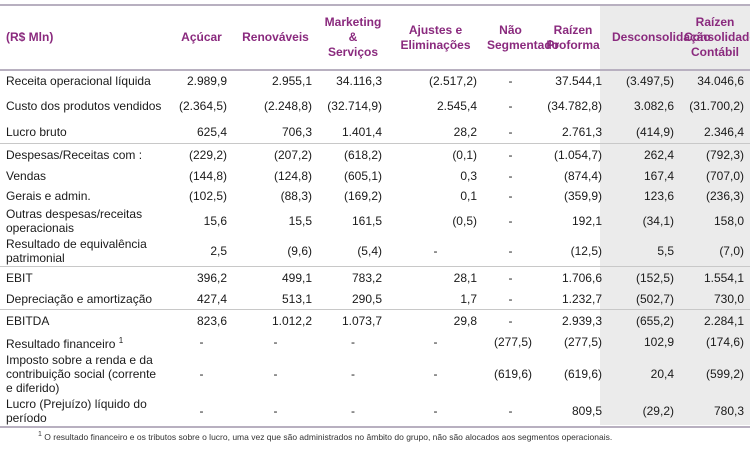  Describe the element at coordinates (40, 434) in the screenshot. I see `footnote-marker: 1` at that location.